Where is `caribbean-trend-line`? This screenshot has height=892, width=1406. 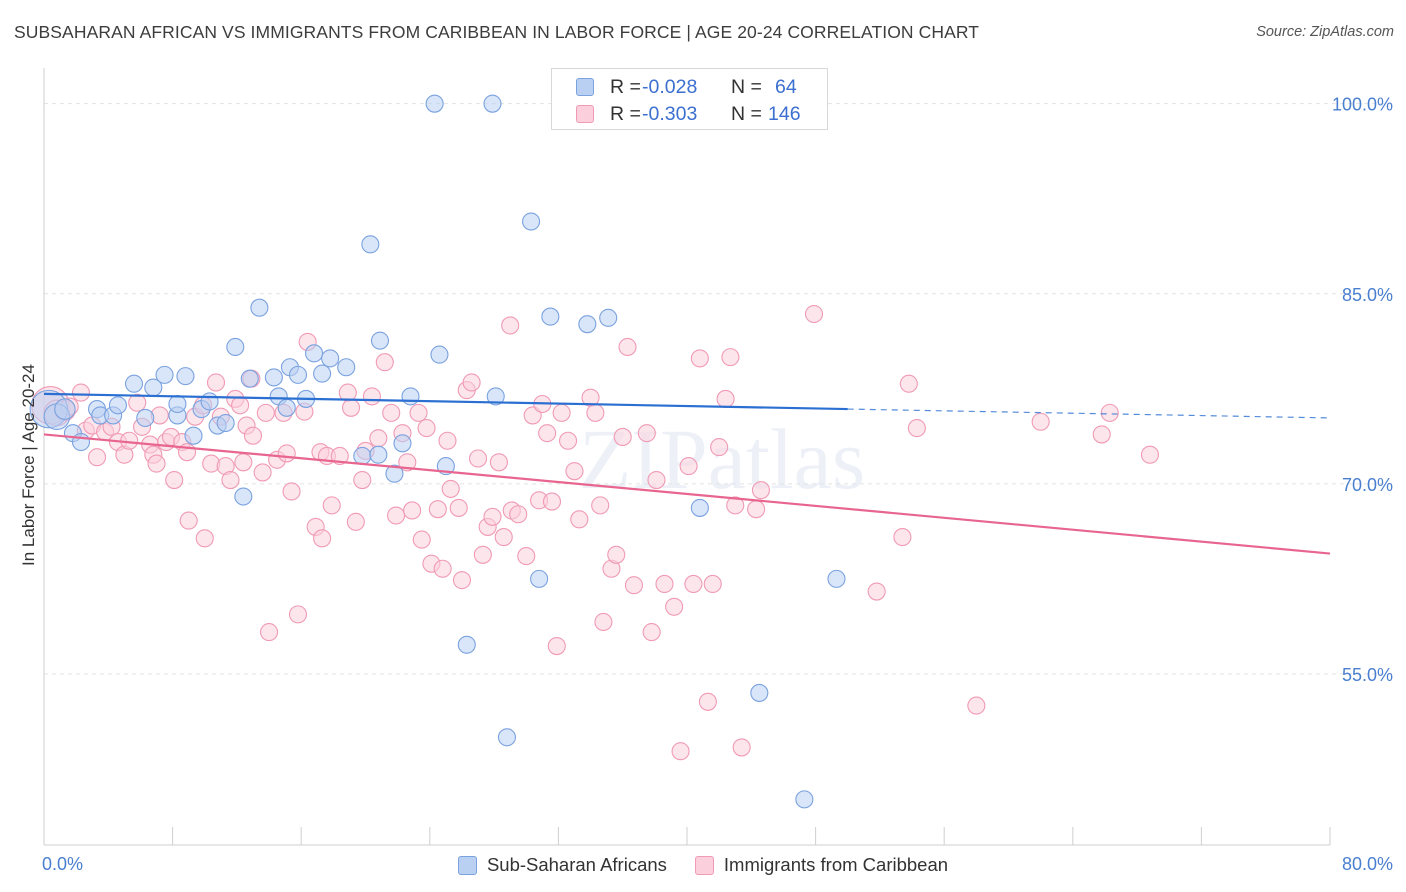
caribbean-trend-line is located at coordinates (687, 494).